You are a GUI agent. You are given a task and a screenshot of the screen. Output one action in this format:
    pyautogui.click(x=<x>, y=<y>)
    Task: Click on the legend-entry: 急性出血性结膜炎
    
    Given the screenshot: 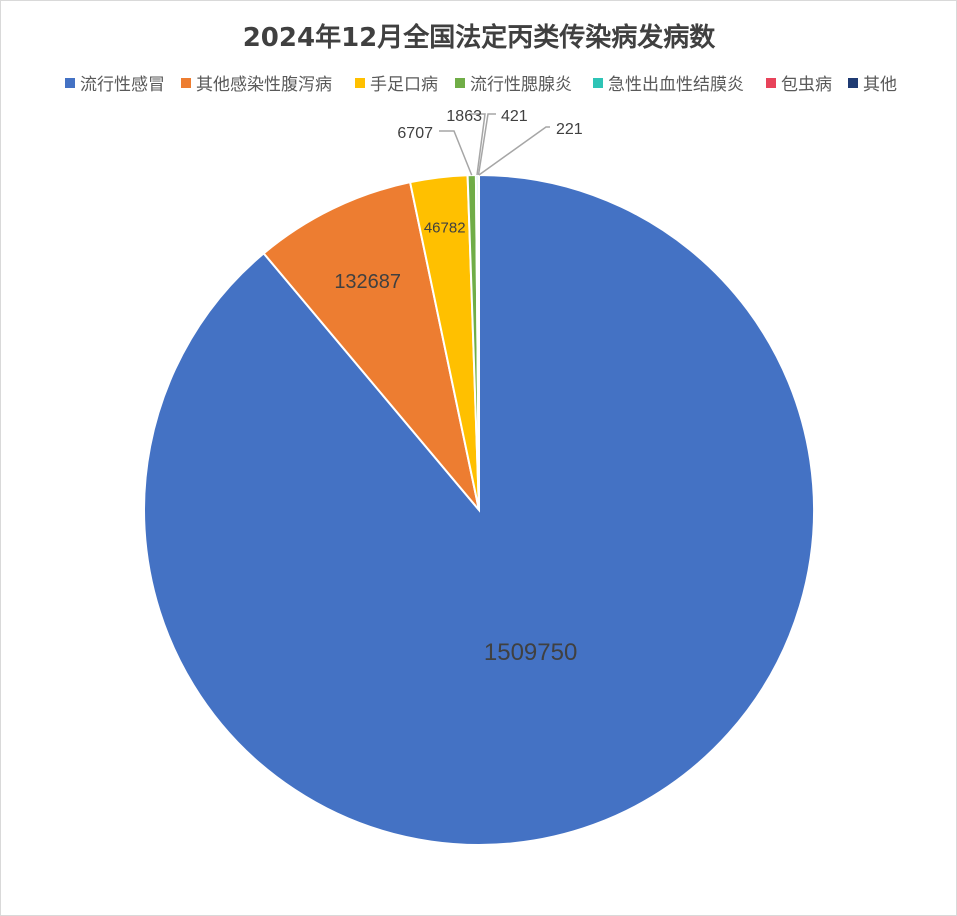 What is the action you would take?
    pyautogui.click(x=676, y=85)
    